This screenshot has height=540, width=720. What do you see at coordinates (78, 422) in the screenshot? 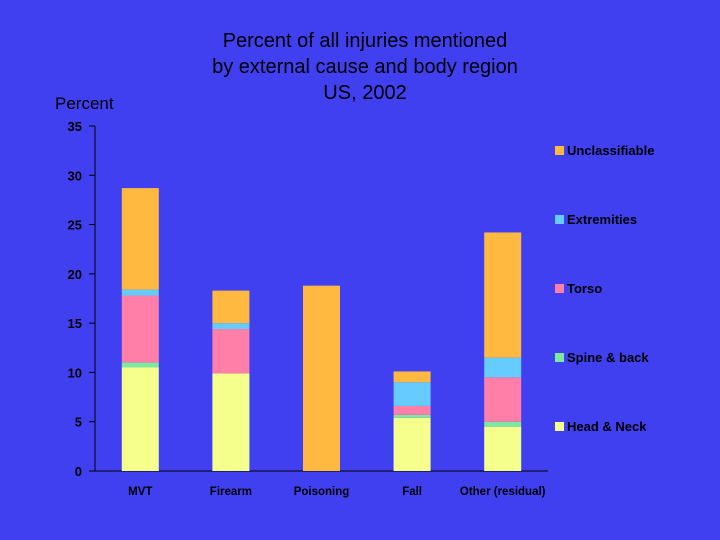
I see `y-tick-label: 5` at bounding box center [78, 422].